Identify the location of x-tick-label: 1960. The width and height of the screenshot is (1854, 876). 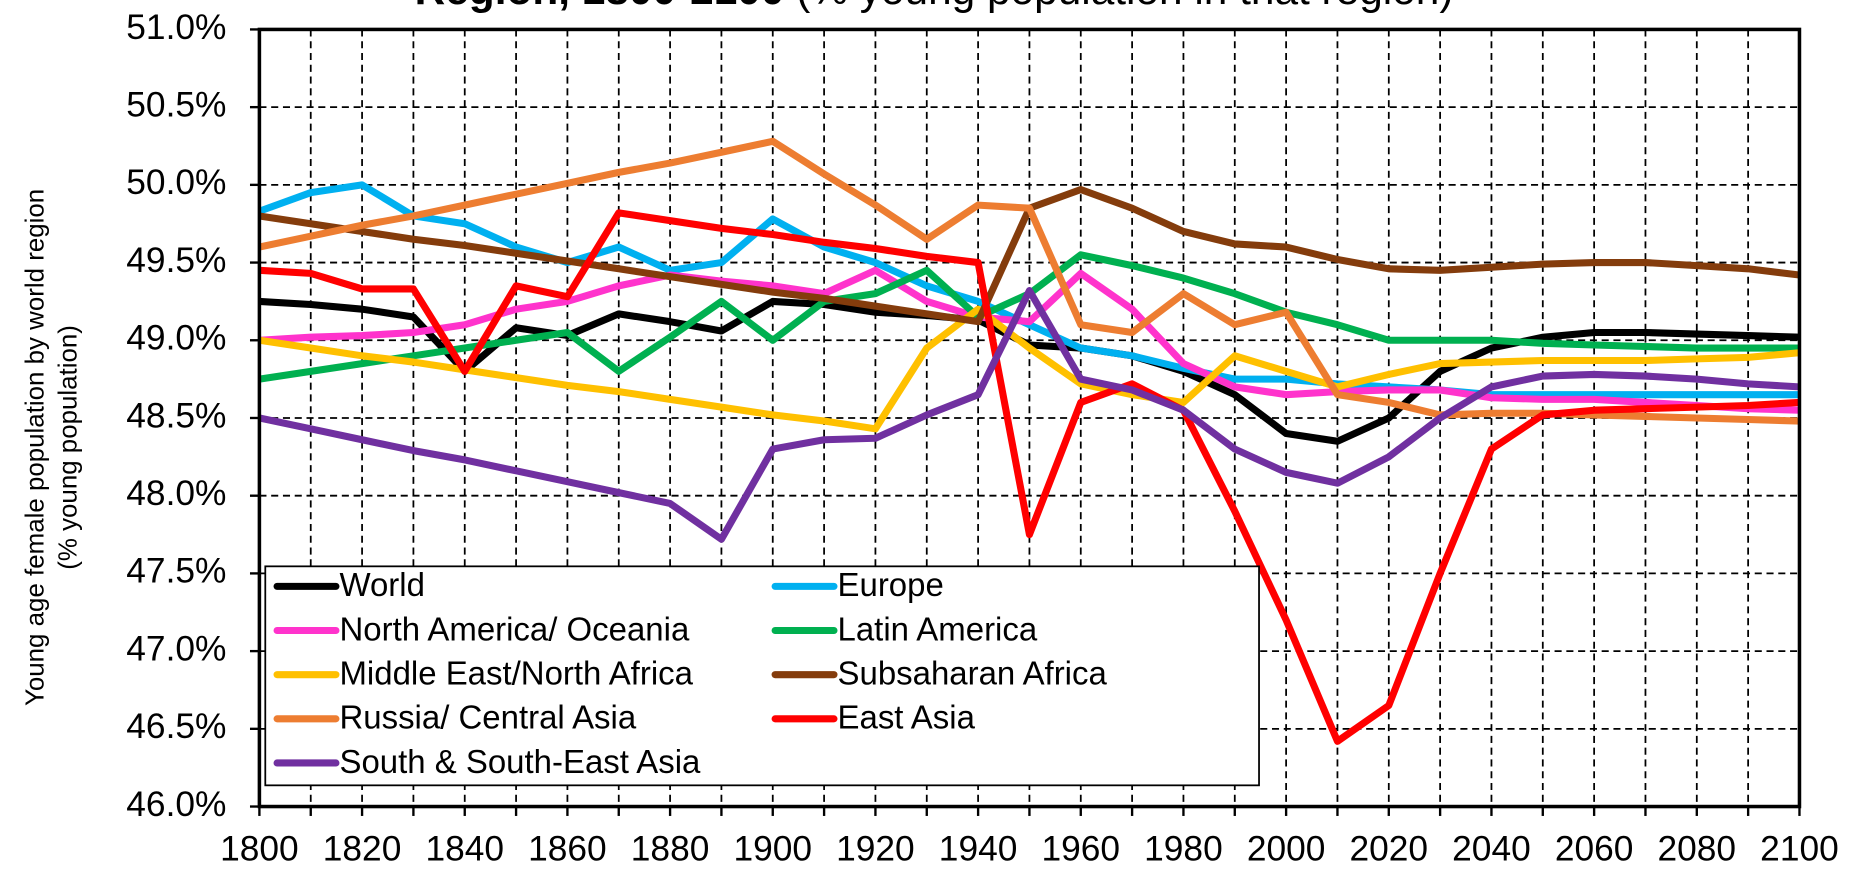
(1080, 849).